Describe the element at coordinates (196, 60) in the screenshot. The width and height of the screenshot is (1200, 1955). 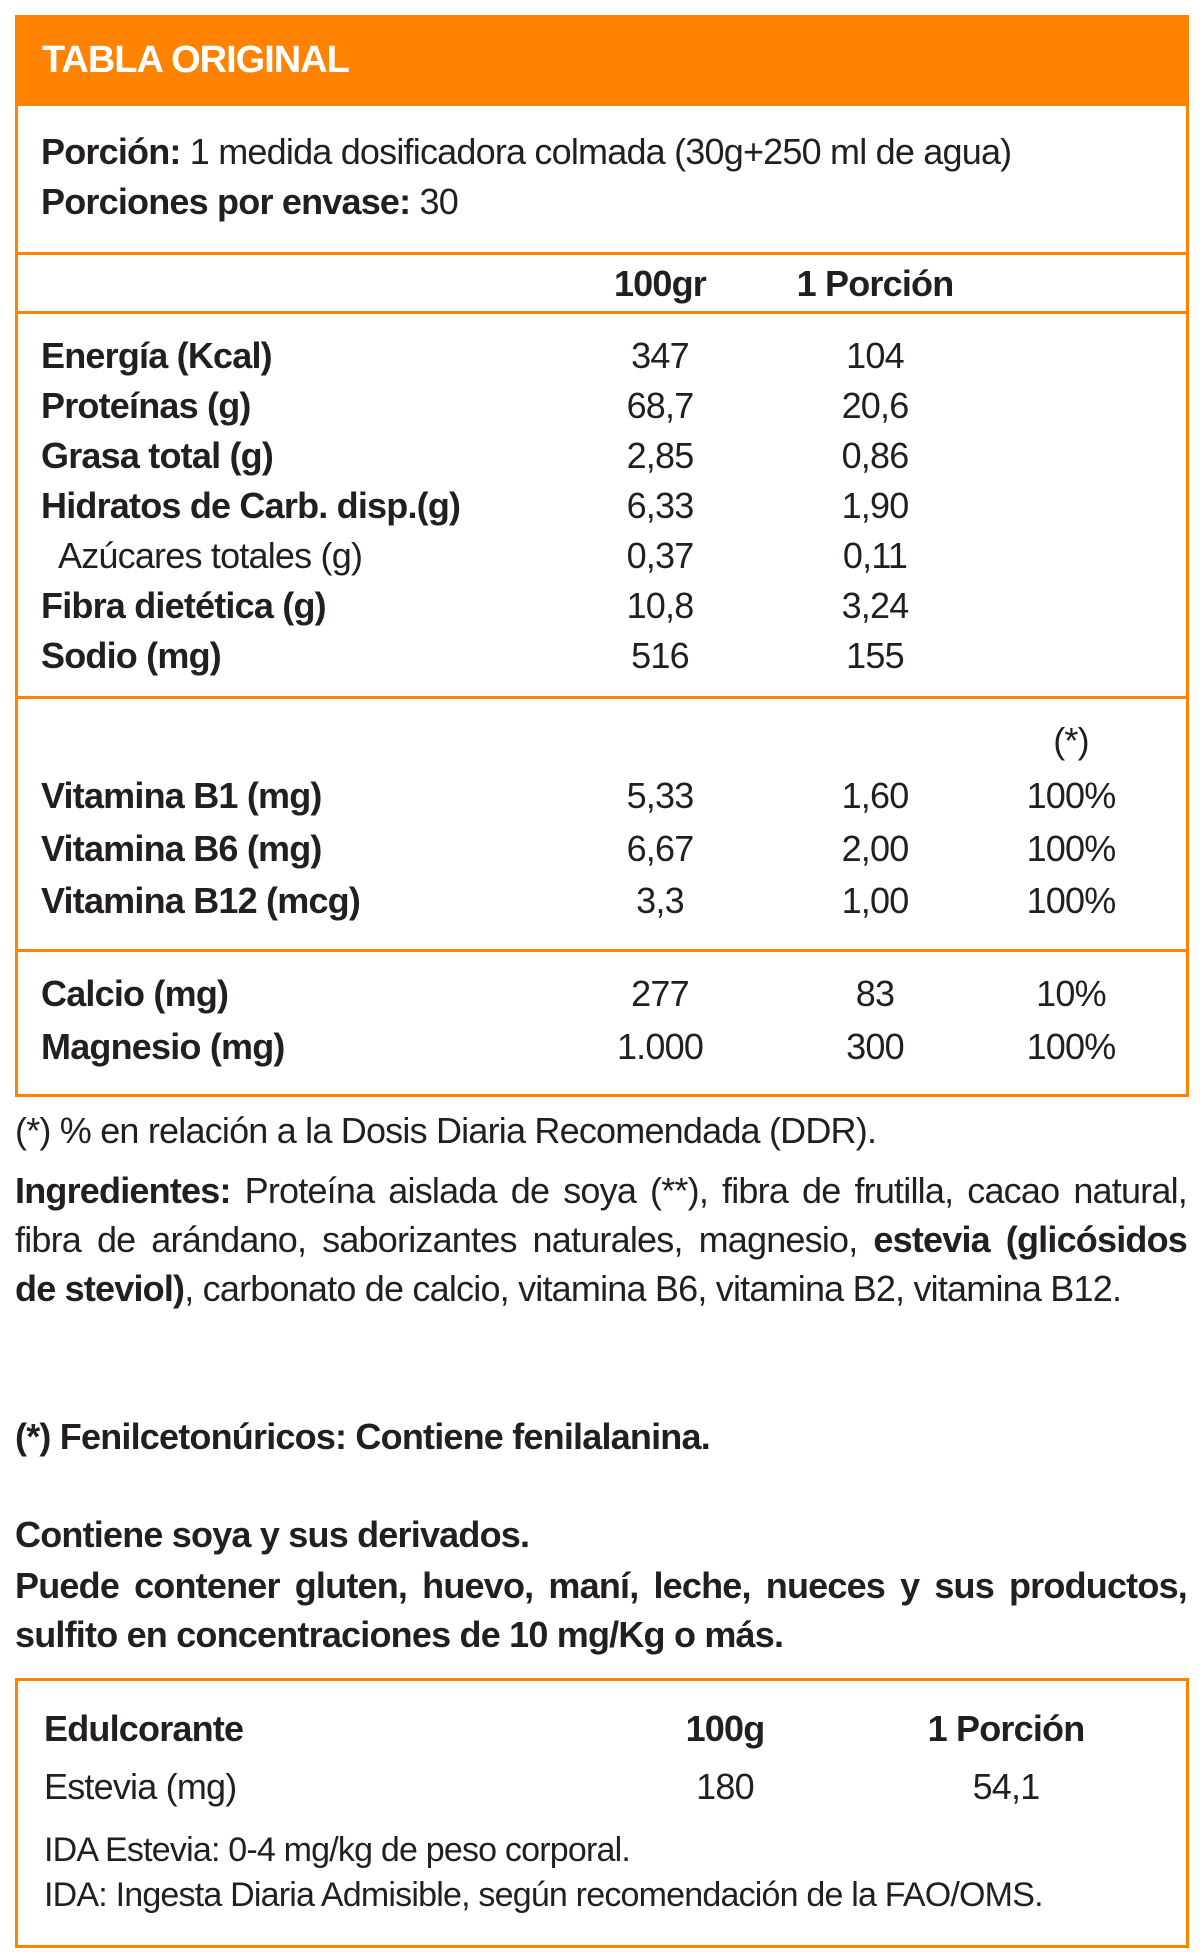
I see `table-title: TABLA ORIGINAL` at that location.